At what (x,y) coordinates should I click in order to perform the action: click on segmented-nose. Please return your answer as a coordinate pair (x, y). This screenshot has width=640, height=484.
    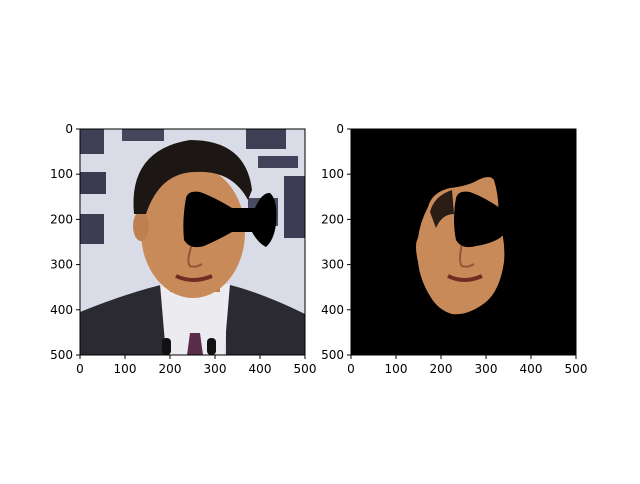
    Looking at the image, I should click on (467, 255).